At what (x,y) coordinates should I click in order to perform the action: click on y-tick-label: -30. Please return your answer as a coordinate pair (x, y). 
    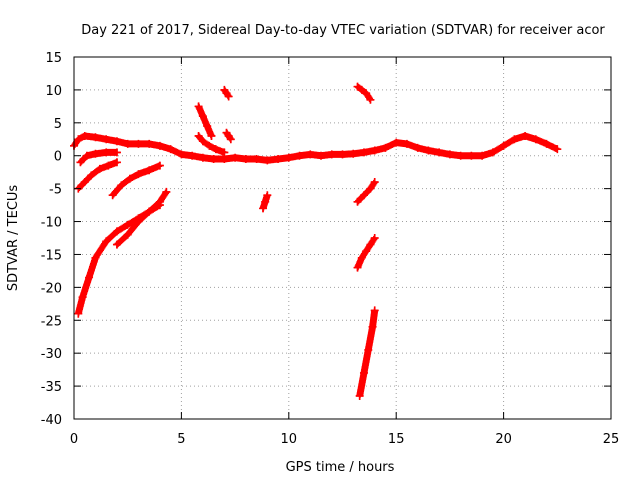
    Looking at the image, I should click on (51, 354).